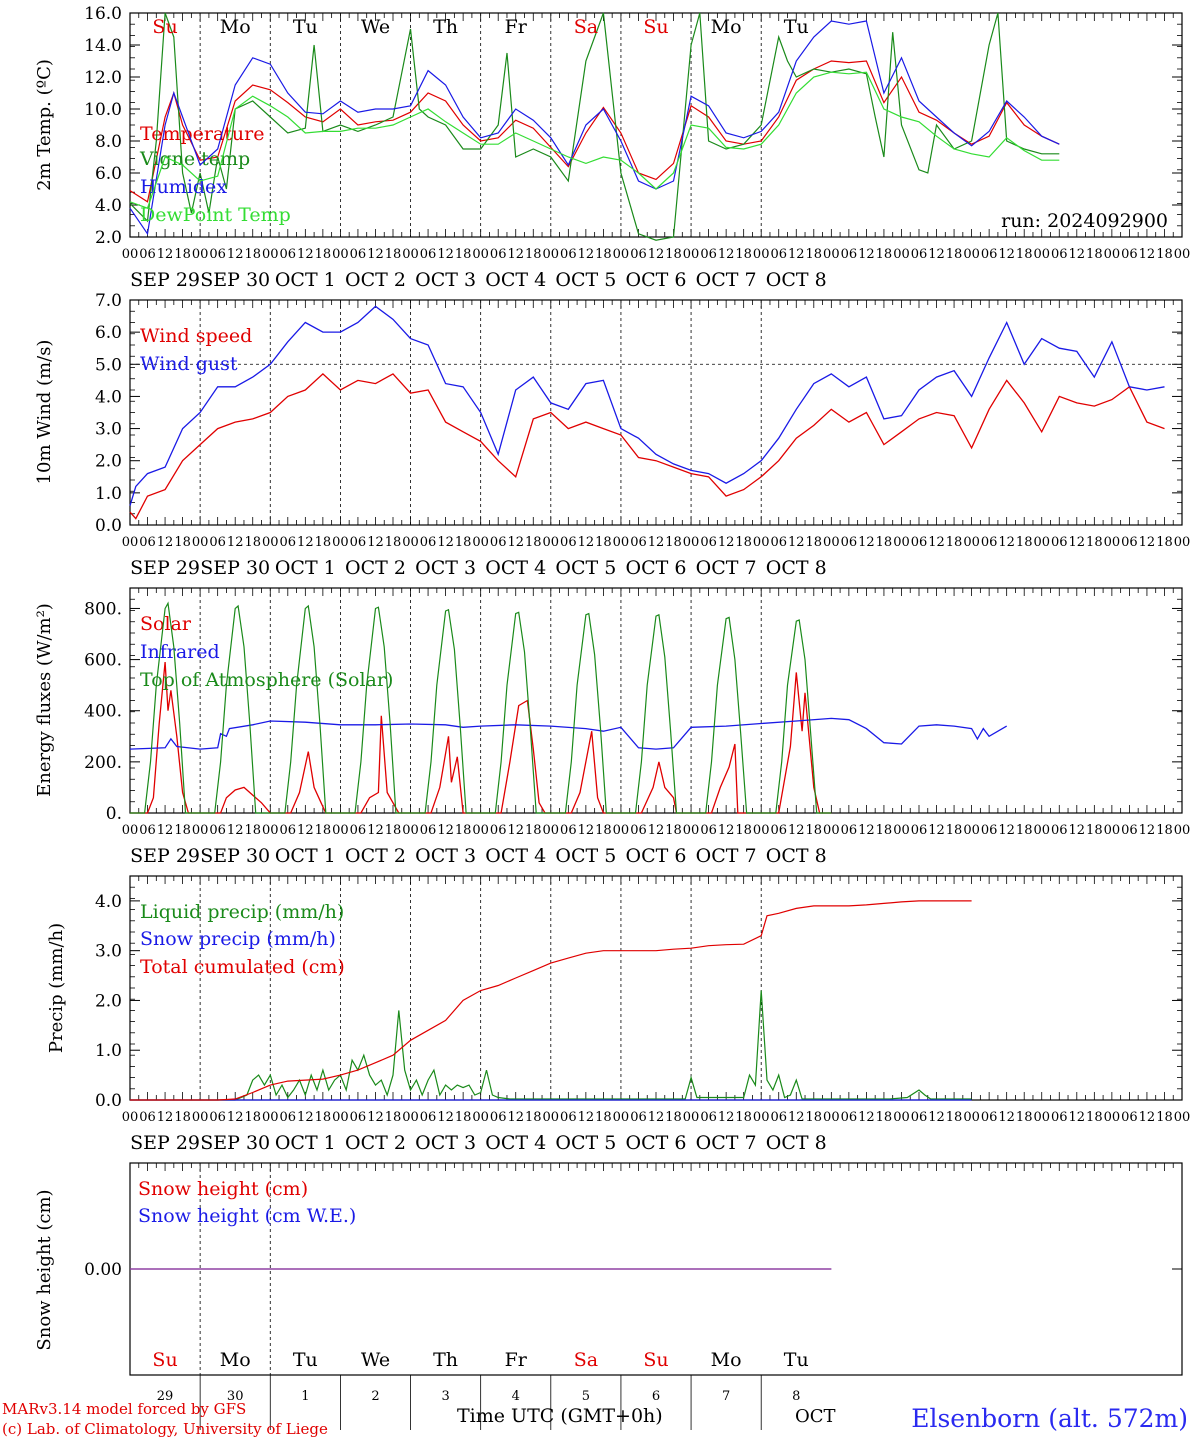 The height and width of the screenshot is (1440, 1194). What do you see at coordinates (202, 134) in the screenshot?
I see `legend-entry: Temperature` at bounding box center [202, 134].